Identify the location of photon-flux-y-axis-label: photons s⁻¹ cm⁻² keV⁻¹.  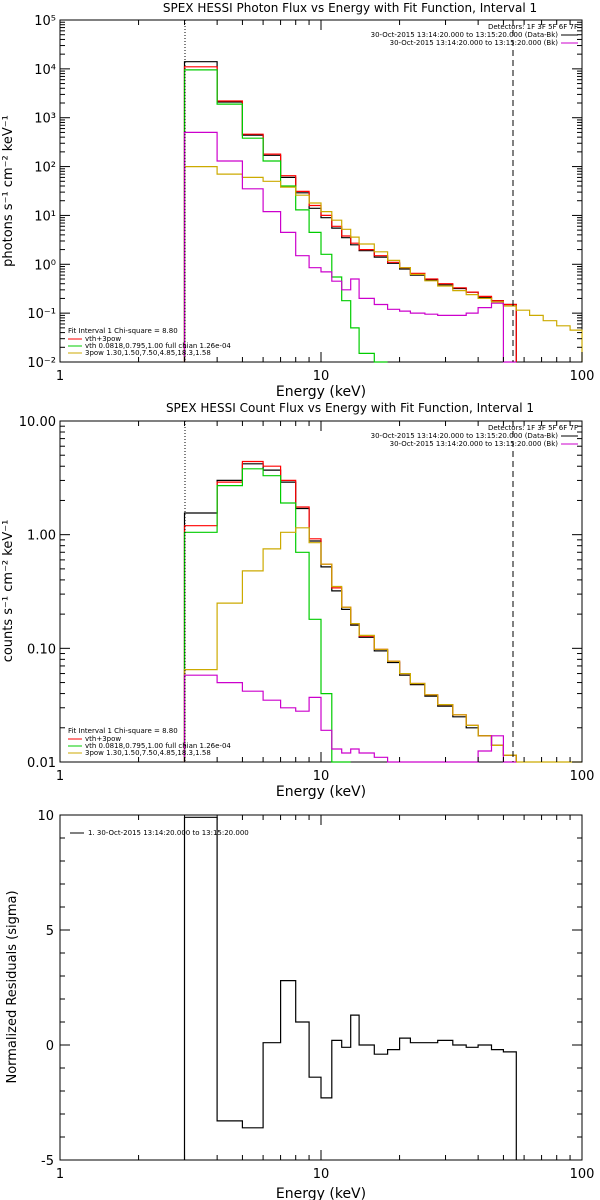
(8, 191).